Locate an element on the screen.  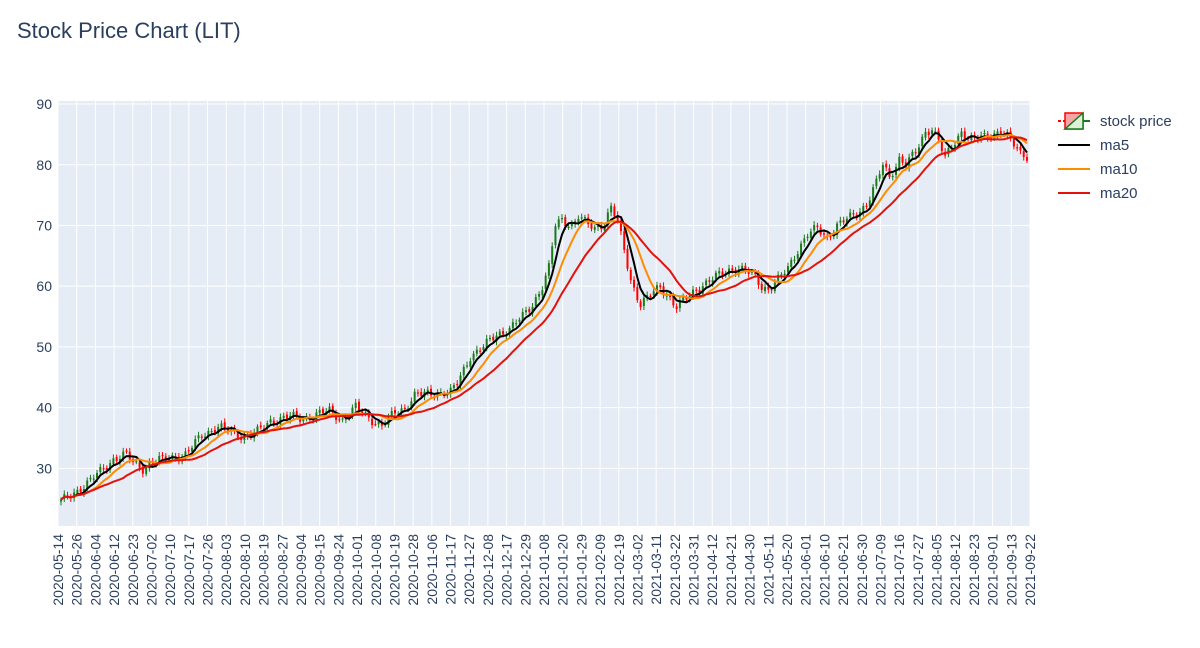
y-tick-label: 60 is located at coordinates (44, 286).